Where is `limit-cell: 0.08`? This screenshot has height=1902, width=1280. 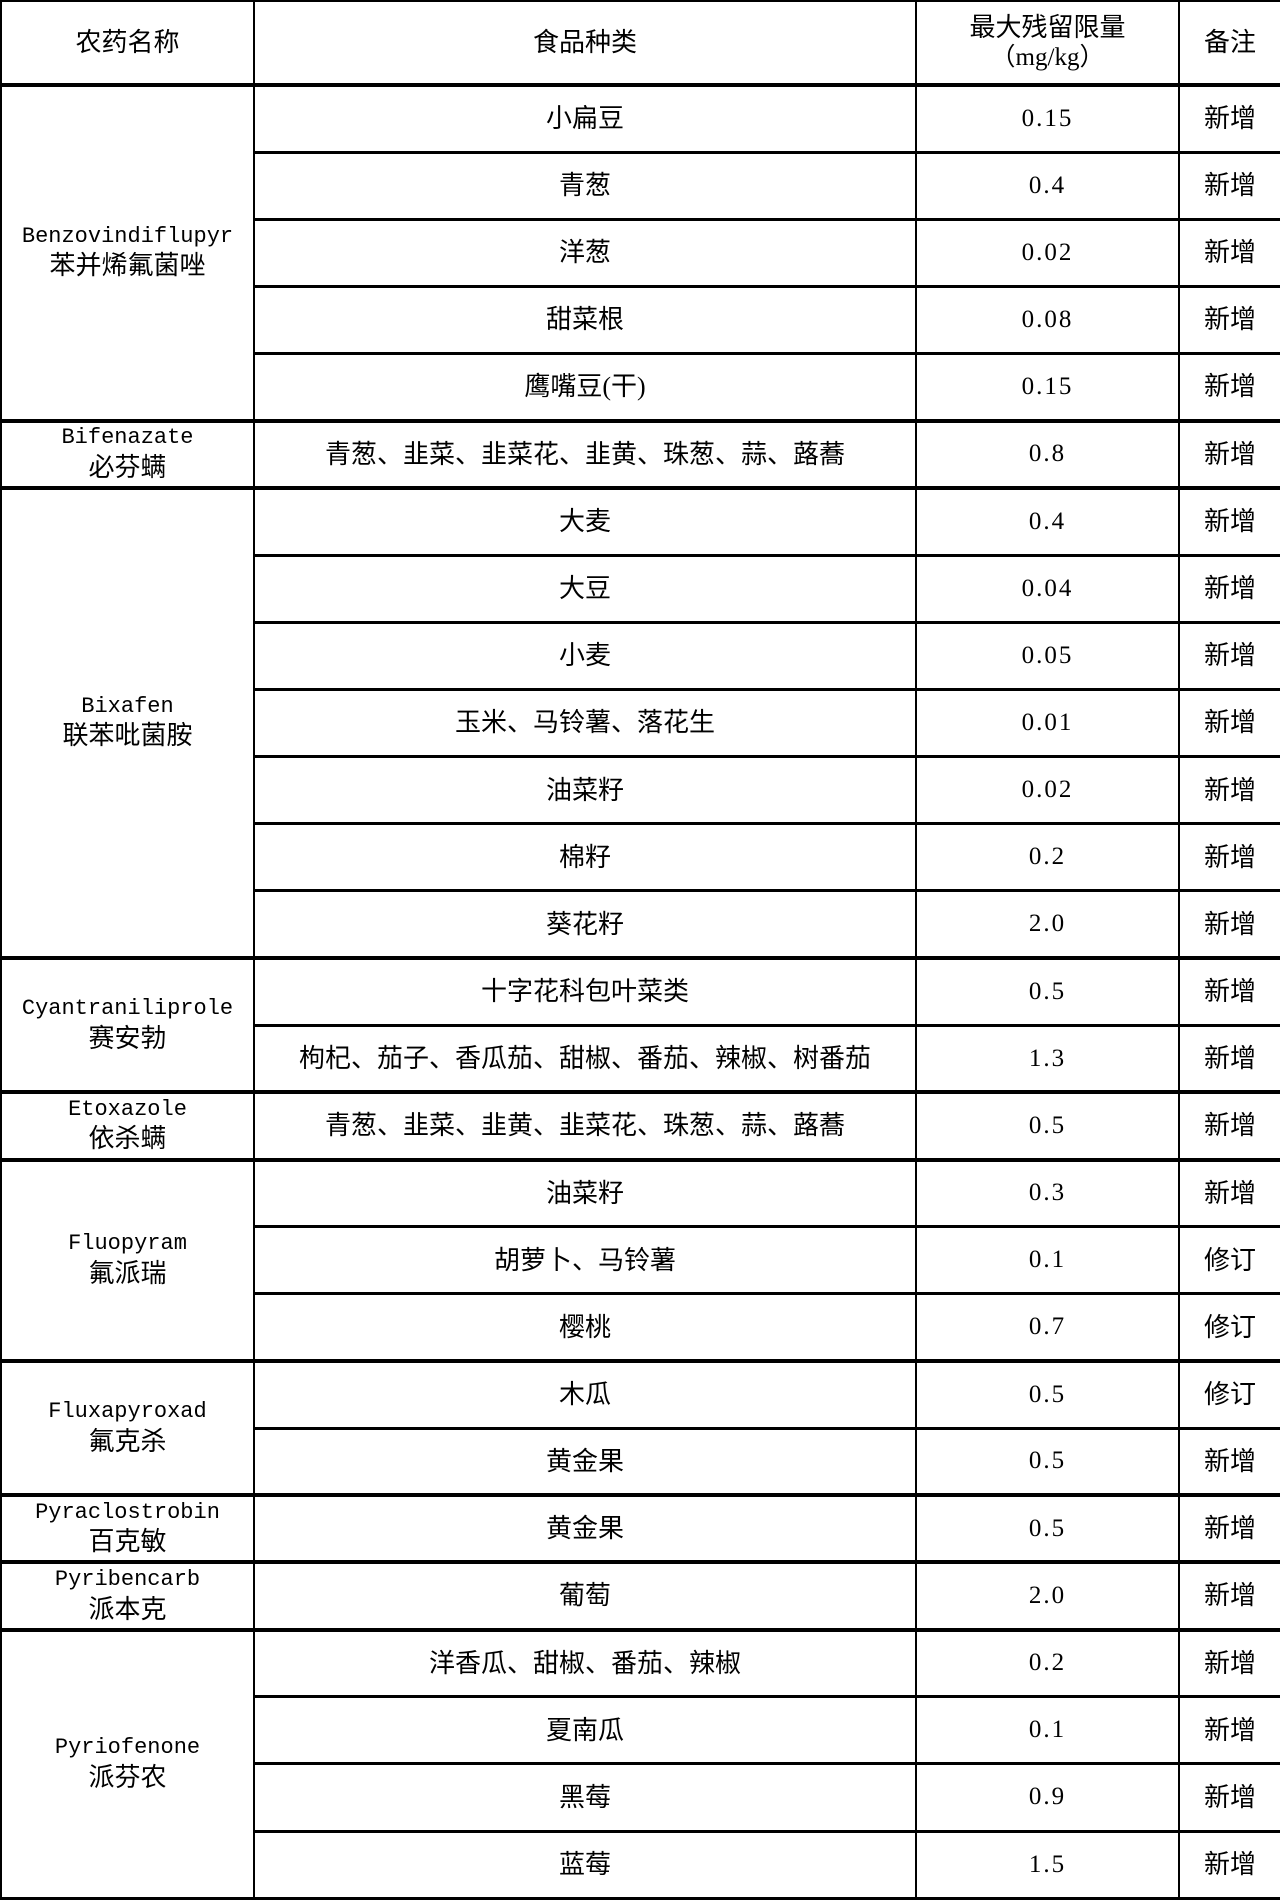
limit-cell: 0.08 is located at coordinates (1047, 320).